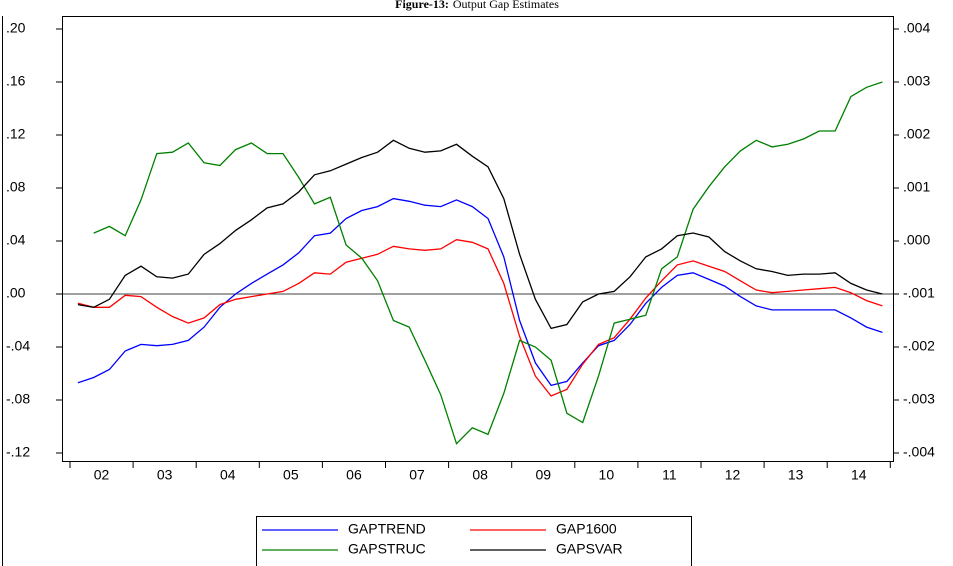 This screenshot has height=566, width=953. What do you see at coordinates (18, 346) in the screenshot?
I see `y-tick-label: -.04` at bounding box center [18, 346].